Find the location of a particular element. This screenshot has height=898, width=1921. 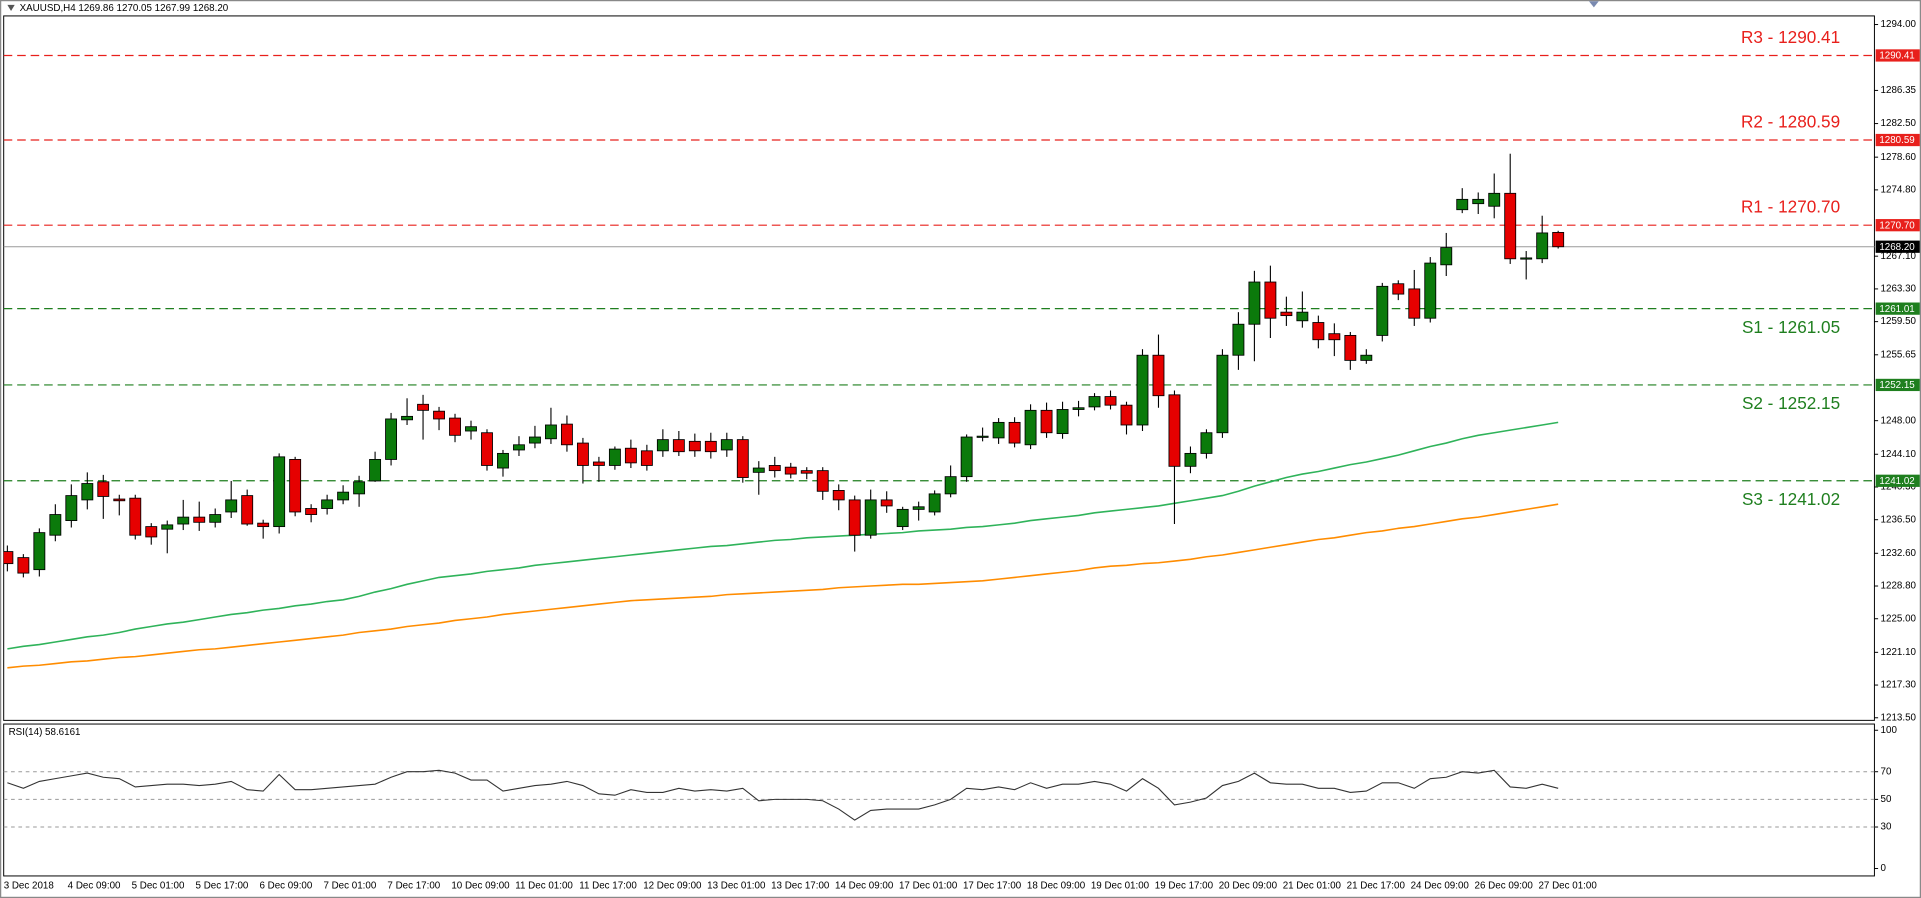

x-tick-label: 10 Dec 09:00 is located at coordinates (480, 885).